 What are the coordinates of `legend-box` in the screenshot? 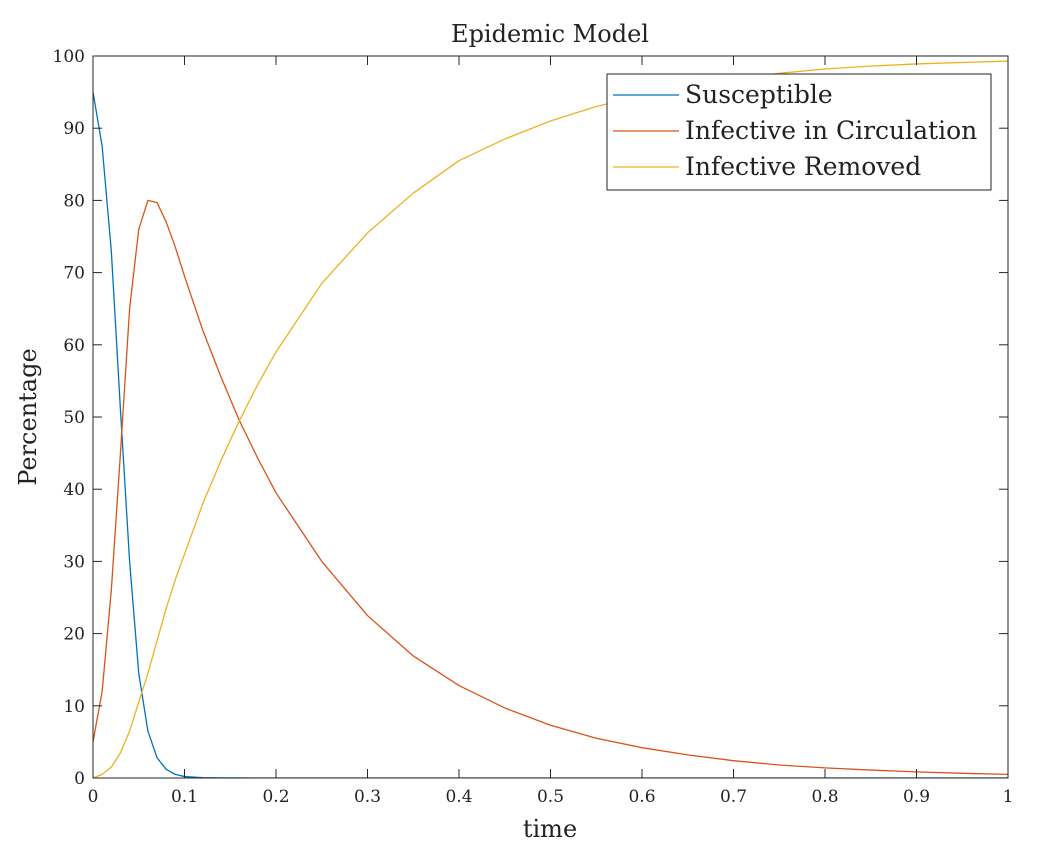 It's located at (799, 132).